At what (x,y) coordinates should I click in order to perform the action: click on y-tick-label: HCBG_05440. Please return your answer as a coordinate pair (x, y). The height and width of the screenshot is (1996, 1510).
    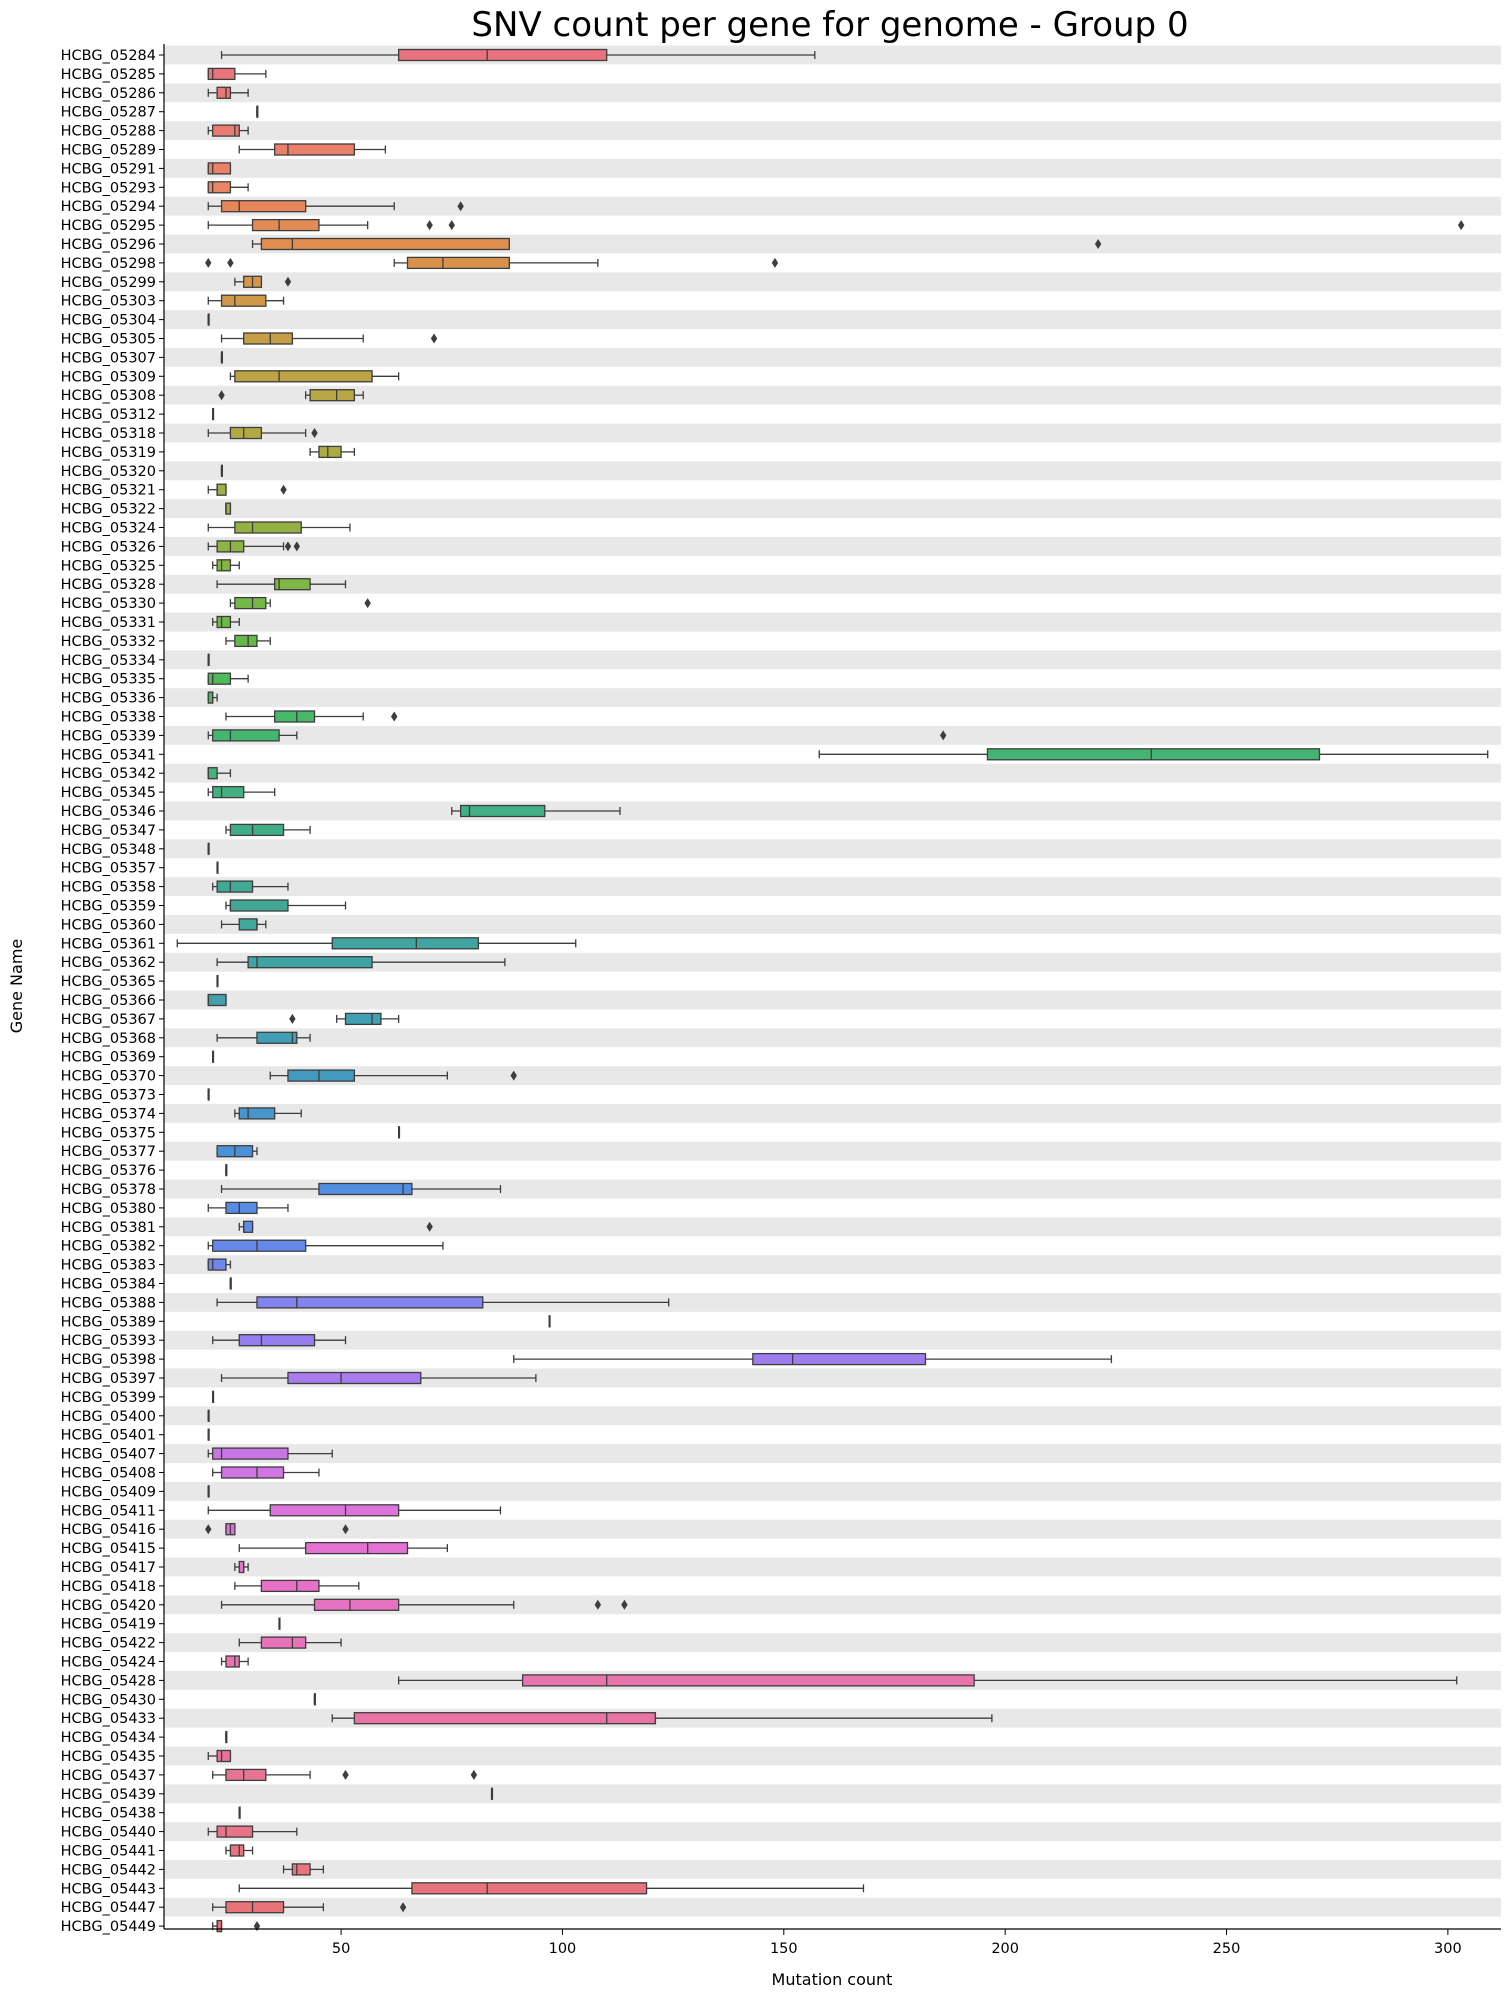
    Looking at the image, I should click on (108, 1833).